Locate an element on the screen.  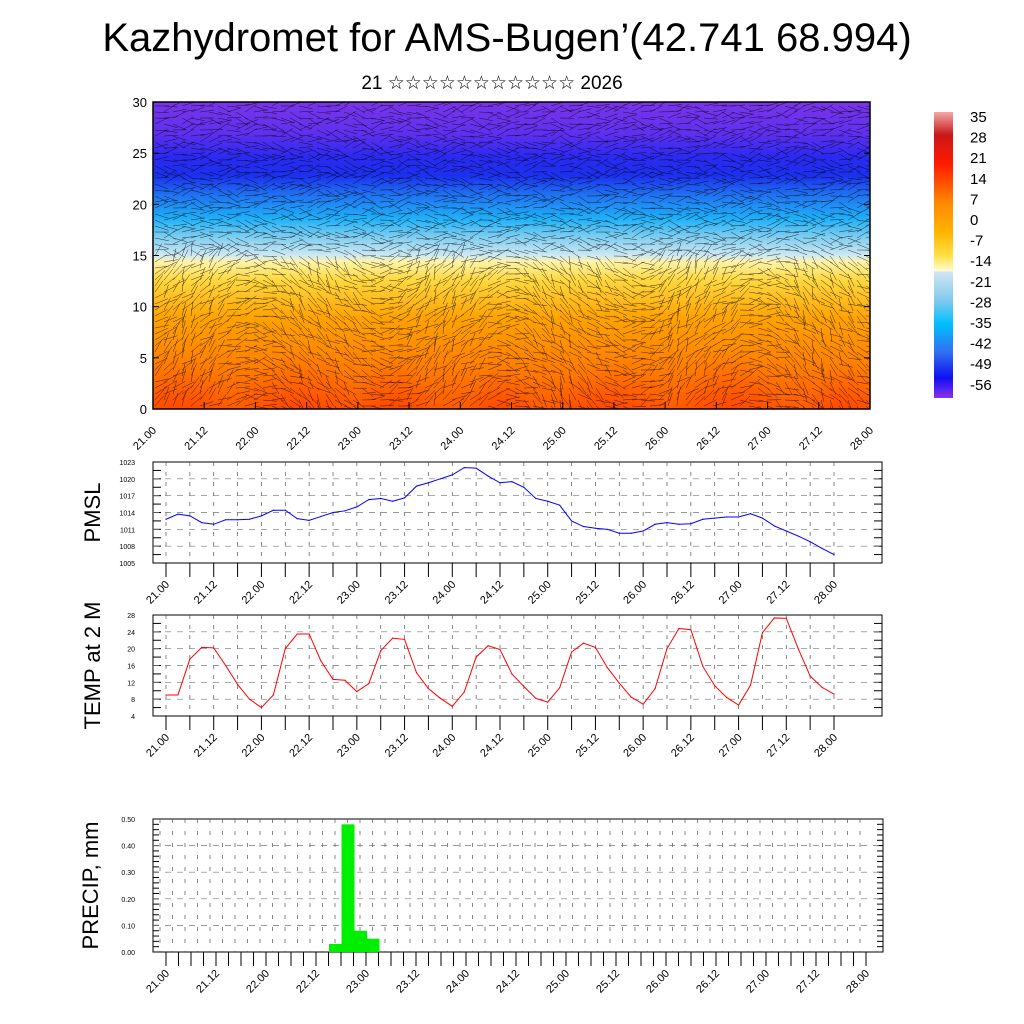
x-tick-label: 27.12 is located at coordinates (778, 746).